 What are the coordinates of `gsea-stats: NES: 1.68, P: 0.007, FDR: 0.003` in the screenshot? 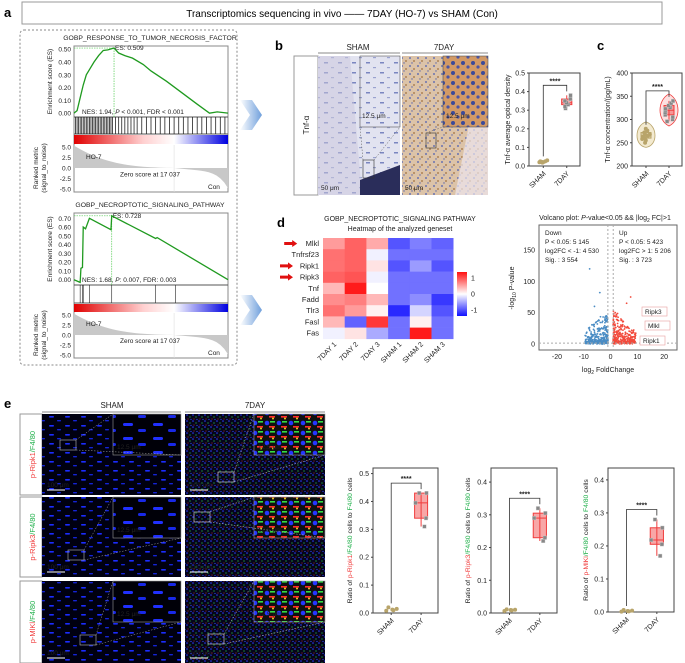 It's located at (129, 280).